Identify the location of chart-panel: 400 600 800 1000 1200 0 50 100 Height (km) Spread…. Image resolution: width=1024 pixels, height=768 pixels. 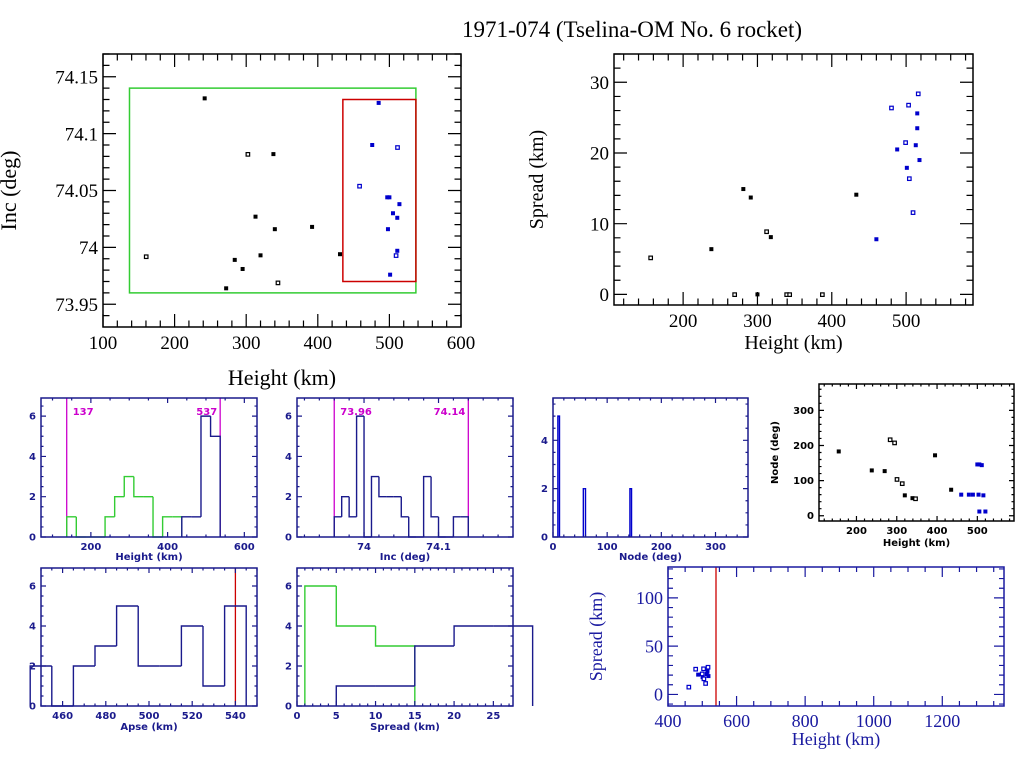
(795, 658).